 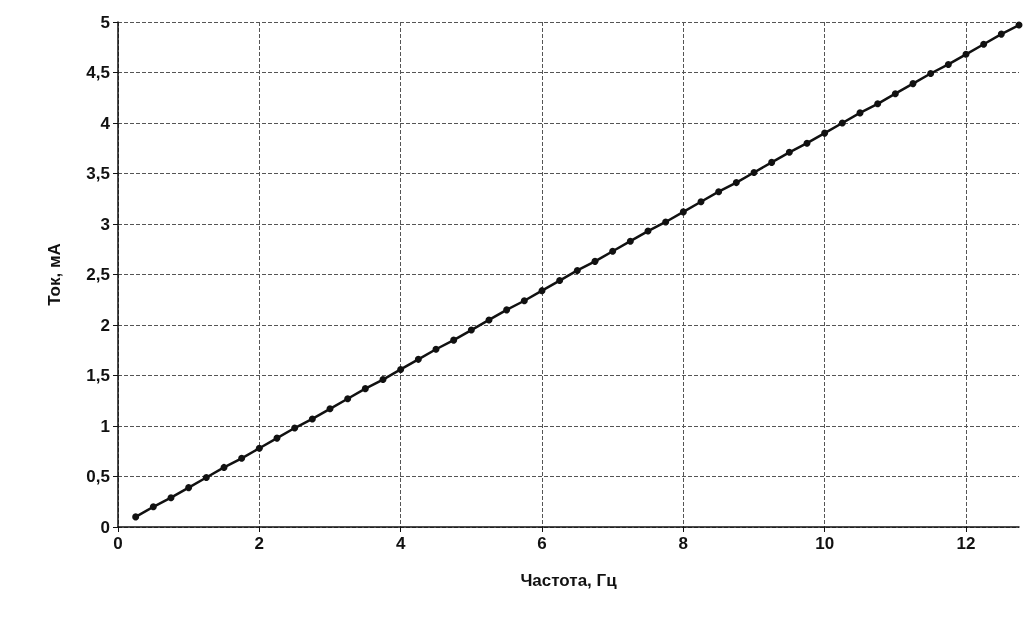 I want to click on x-tick-label: 10, so click(x=825, y=543).